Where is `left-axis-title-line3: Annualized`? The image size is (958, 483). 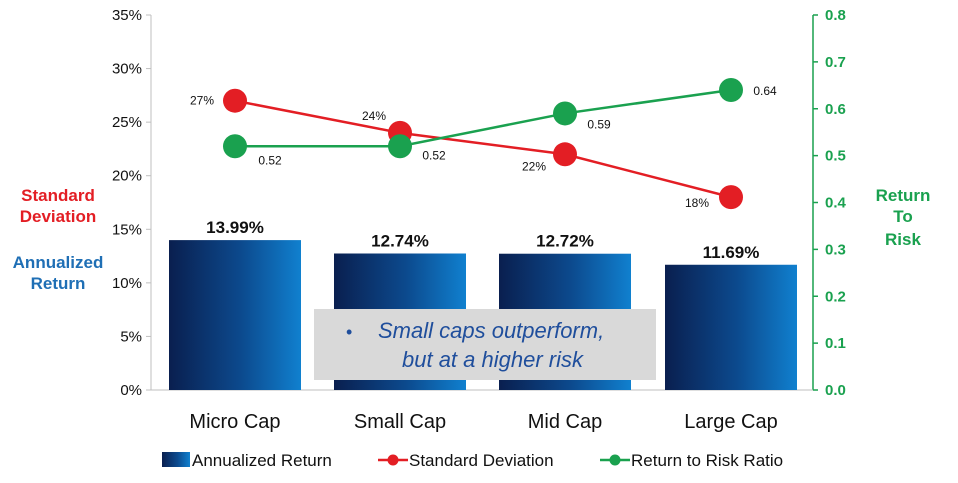 left-axis-title-line3: Annualized is located at coordinates (58, 262).